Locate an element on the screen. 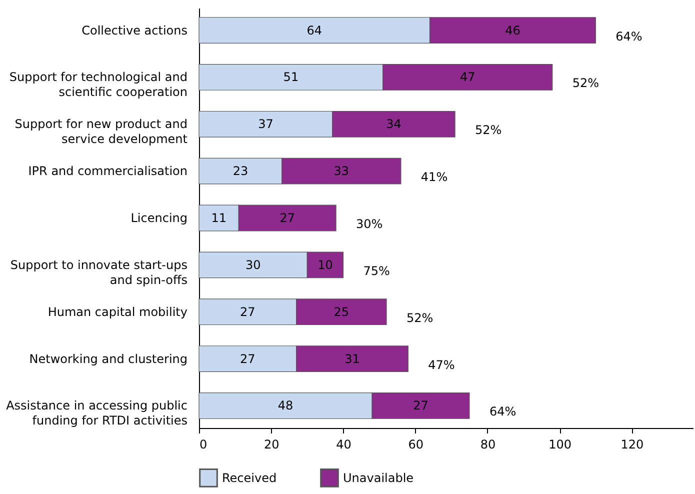 This screenshot has width=695, height=494. y-tick-label: IPR and commercialisation is located at coordinates (108, 171).